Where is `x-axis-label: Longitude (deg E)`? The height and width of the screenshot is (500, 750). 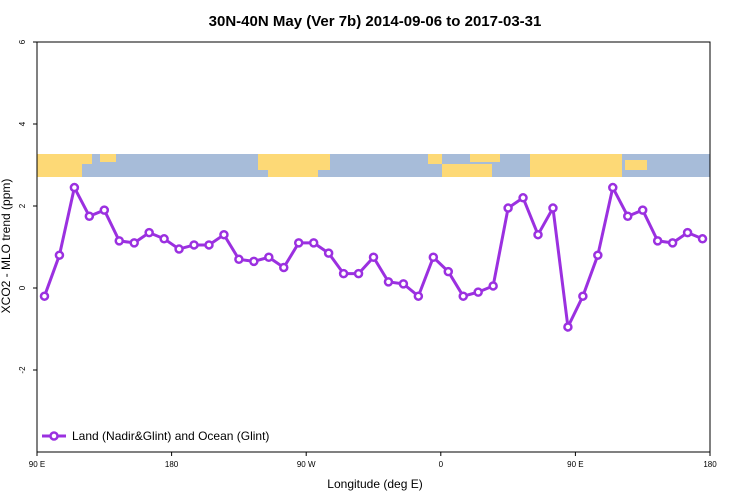 x-axis-label: Longitude (deg E) is located at coordinates (374, 484).